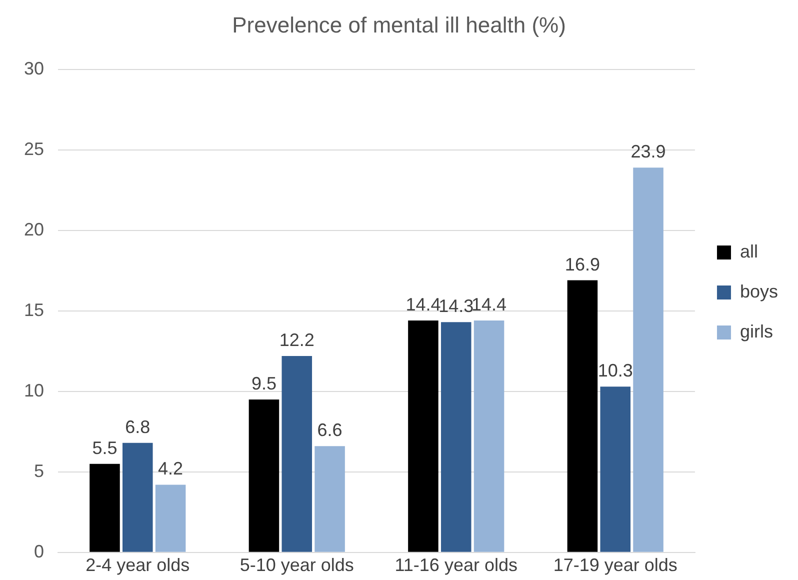 The height and width of the screenshot is (580, 798). I want to click on legend-label: girls, so click(756, 331).